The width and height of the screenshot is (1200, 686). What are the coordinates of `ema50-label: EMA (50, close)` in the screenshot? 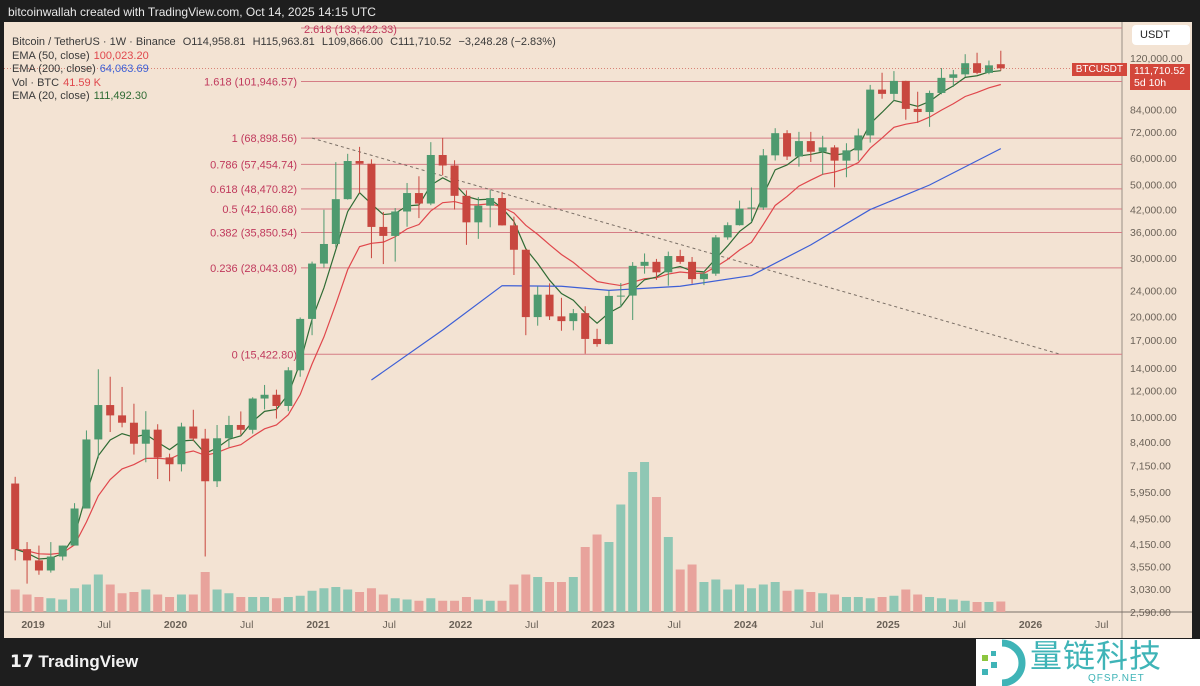 It's located at (51, 55).